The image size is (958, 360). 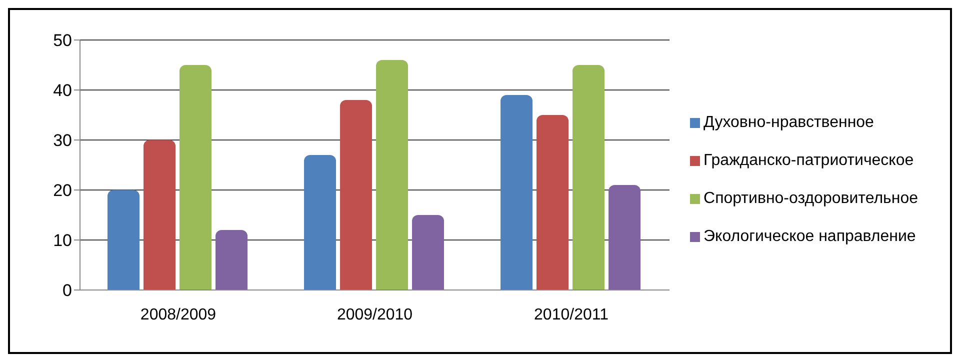 I want to click on x-tick-label: 2008/2009, so click(x=178, y=315).